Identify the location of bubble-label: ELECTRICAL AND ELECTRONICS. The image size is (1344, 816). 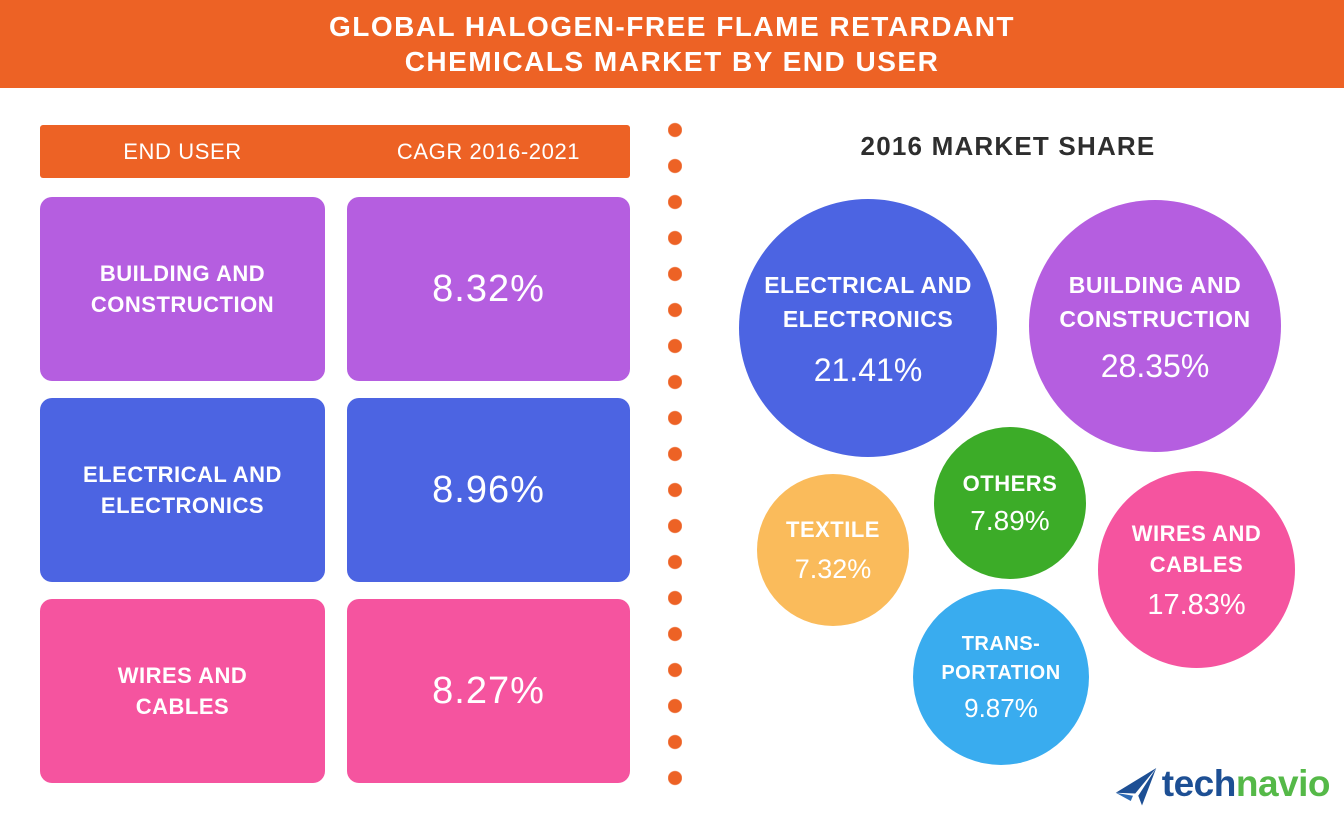
(868, 301).